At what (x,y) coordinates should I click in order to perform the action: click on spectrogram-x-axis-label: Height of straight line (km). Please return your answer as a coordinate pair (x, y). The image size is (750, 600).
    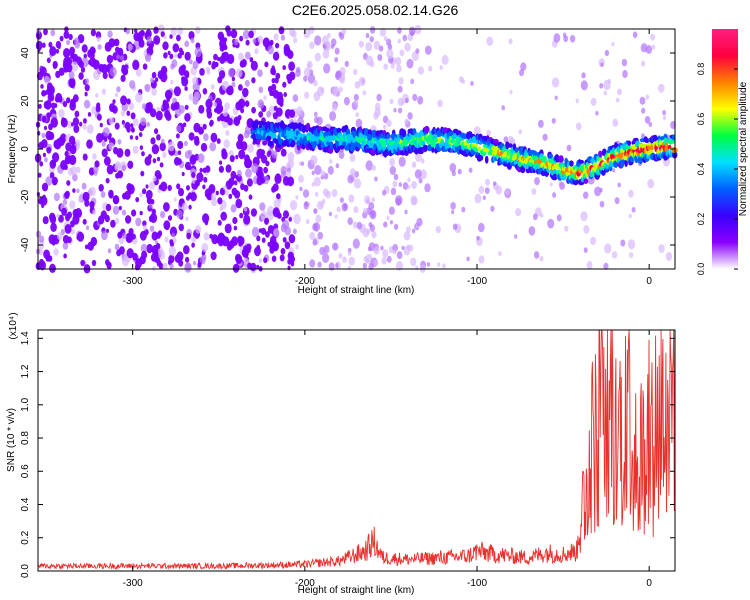
    Looking at the image, I should click on (356, 290).